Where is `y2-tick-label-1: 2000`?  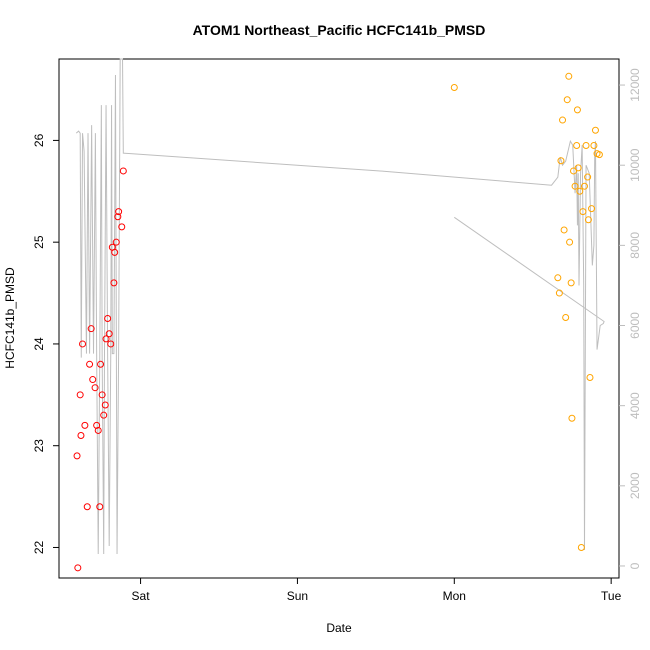 y2-tick-label-1: 2000 is located at coordinates (635, 485).